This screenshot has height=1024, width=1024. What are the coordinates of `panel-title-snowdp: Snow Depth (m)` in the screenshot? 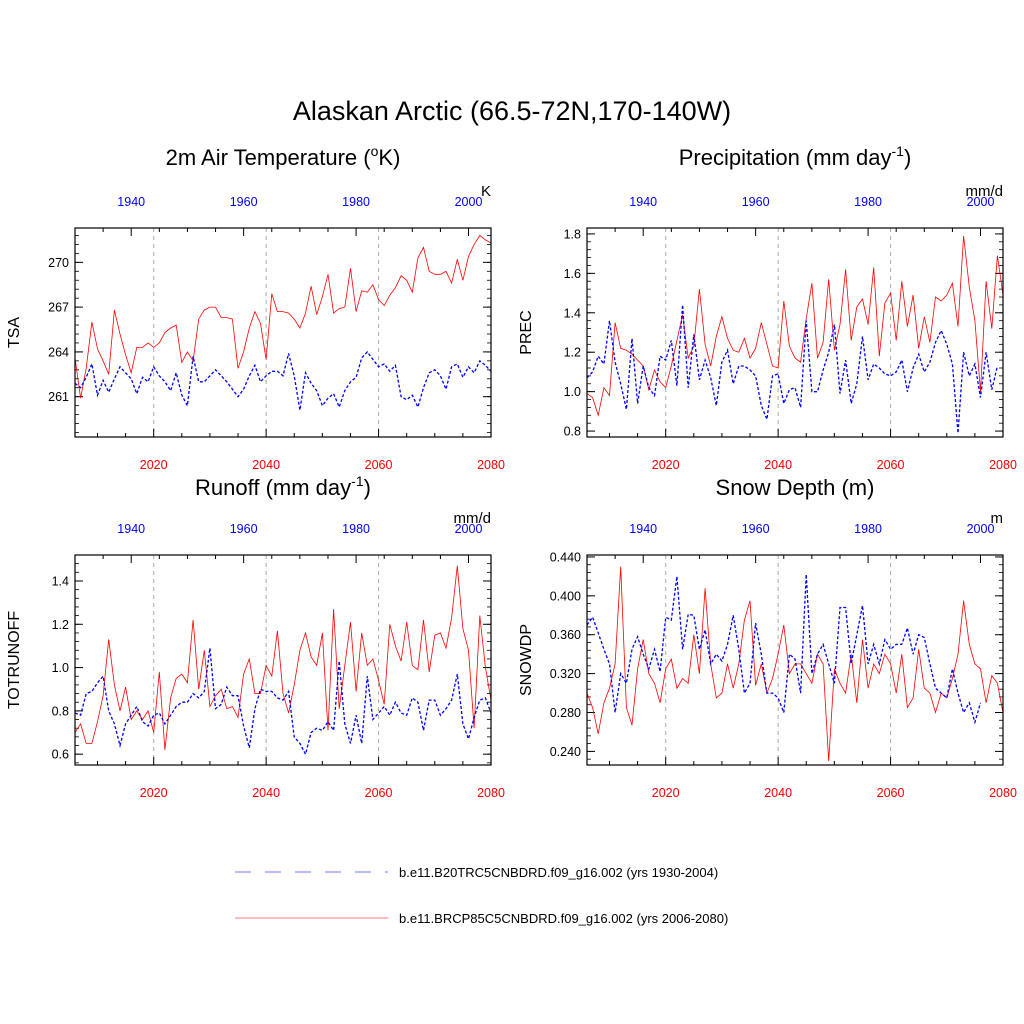 It's located at (795, 487).